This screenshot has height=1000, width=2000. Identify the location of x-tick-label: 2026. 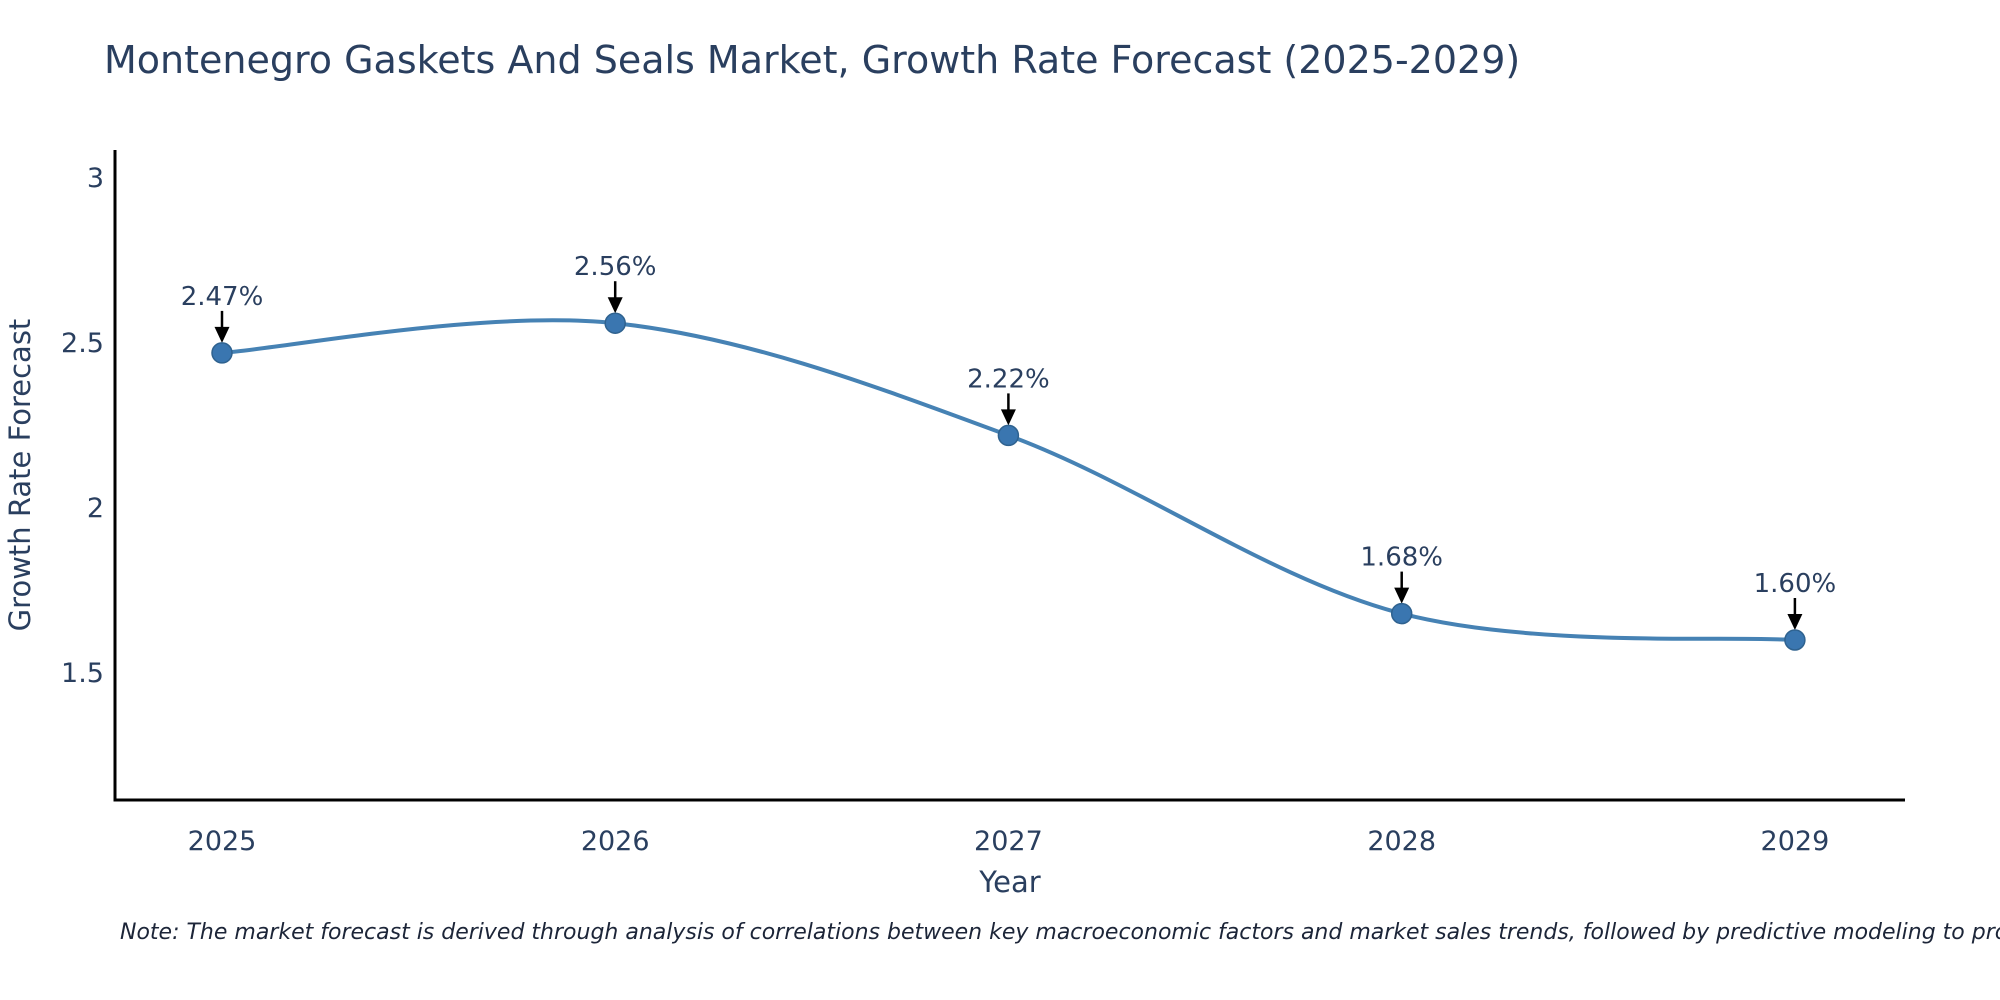
(615, 841).